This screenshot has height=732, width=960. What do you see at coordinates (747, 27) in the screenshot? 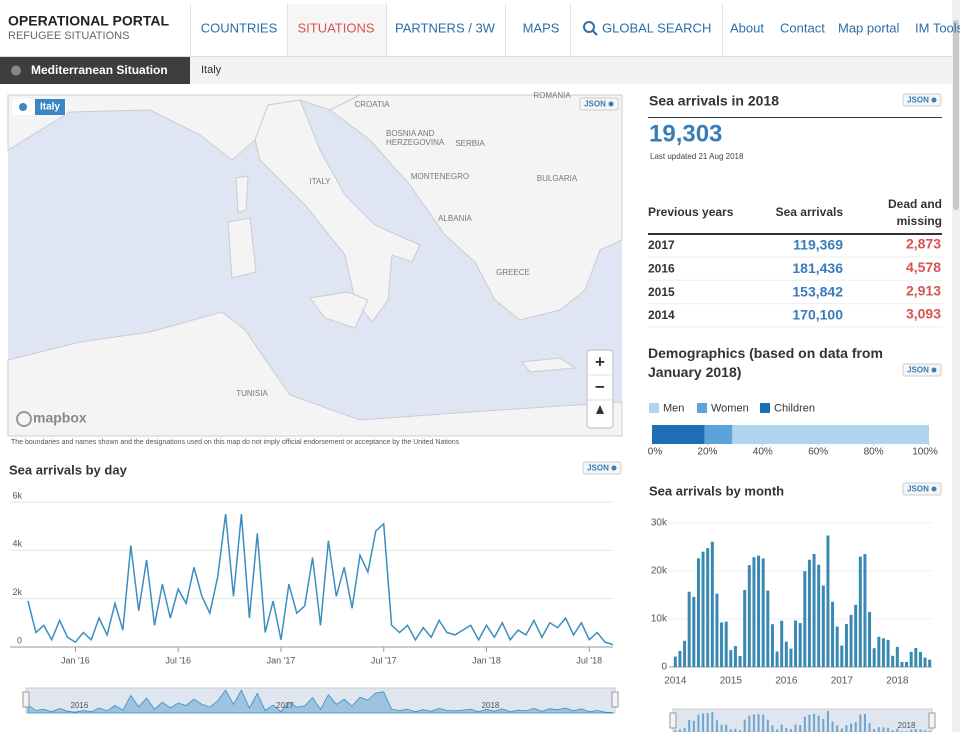
I see `nav-link: About` at bounding box center [747, 27].